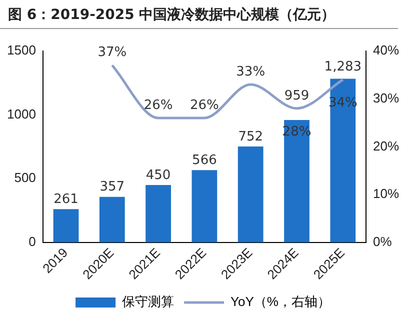 Image resolution: width=406 pixels, height=320 pixels. What do you see at coordinates (251, 136) in the screenshot?
I see `data-label: 752` at bounding box center [251, 136].